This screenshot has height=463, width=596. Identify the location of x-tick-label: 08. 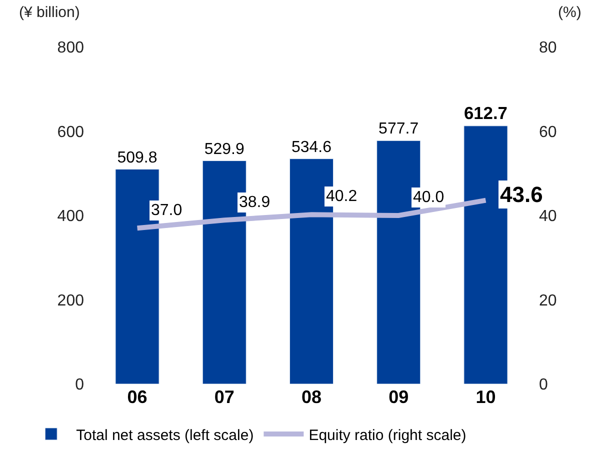
(311, 397).